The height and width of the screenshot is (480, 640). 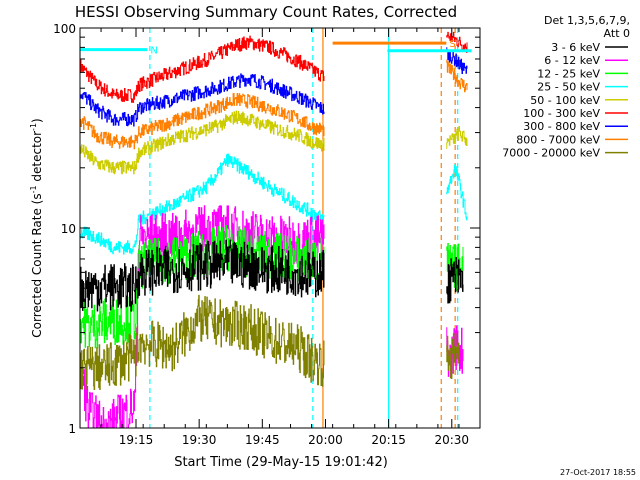 What do you see at coordinates (452, 44) in the screenshot?
I see `saa-bar-label: S` at bounding box center [452, 44].